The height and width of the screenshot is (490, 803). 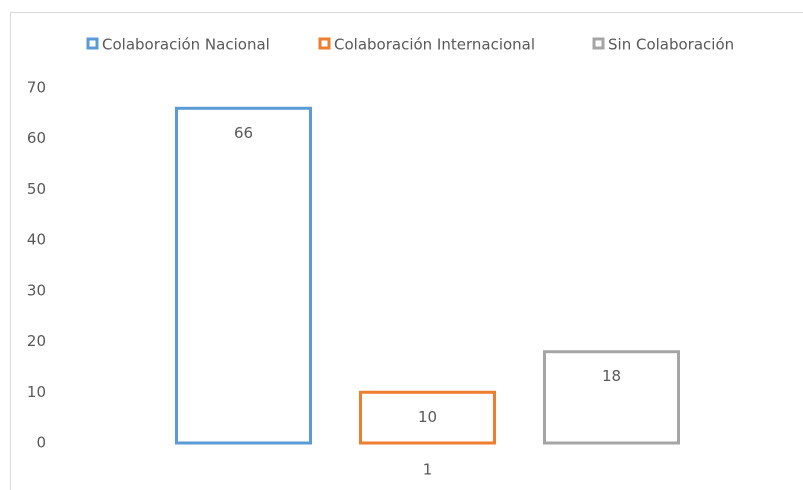 What do you see at coordinates (36, 189) in the screenshot?
I see `y-tick-label: 50` at bounding box center [36, 189].